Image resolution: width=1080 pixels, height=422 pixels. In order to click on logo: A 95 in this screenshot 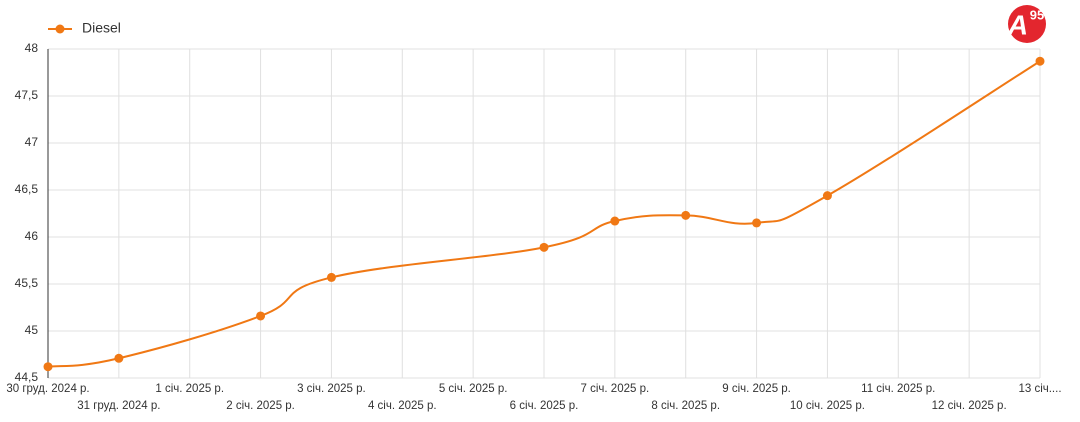, I will do `click(1026, 24)`.